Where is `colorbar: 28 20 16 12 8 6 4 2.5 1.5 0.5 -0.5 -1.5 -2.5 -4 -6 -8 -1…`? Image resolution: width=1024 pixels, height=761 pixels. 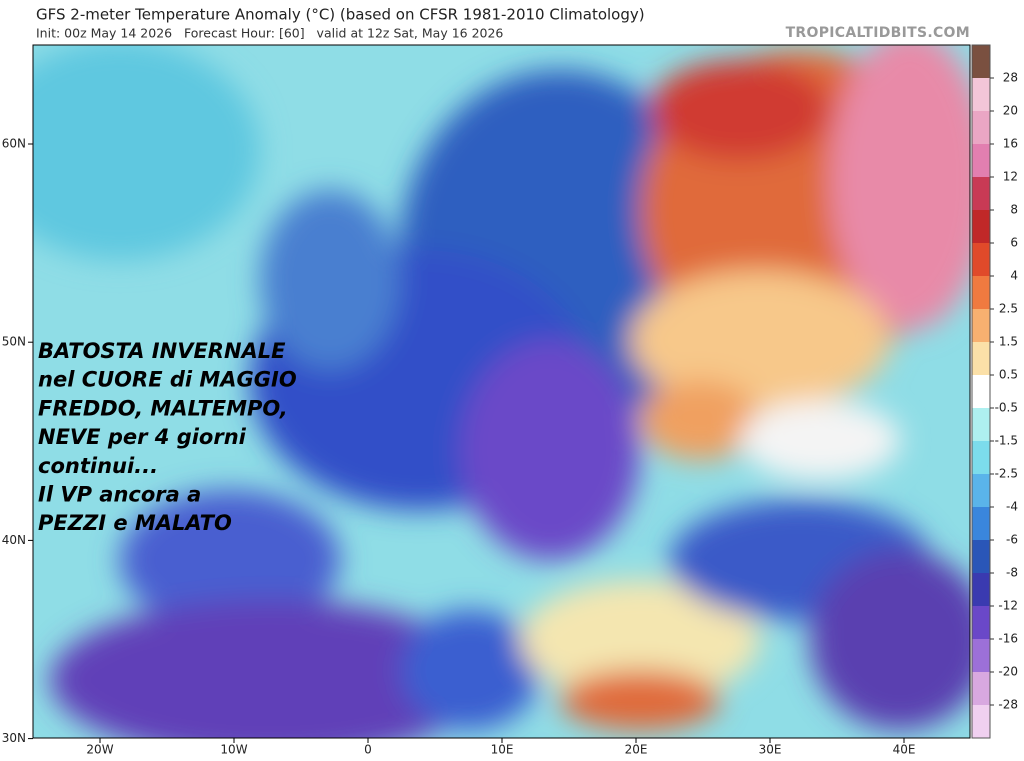
colorbar: 28 20 16 12 8 6 4 2.5 1.5 0.5 -0.5 -1.5 -2.5 -4 -6 -8 -1… is located at coordinates (994, 391).